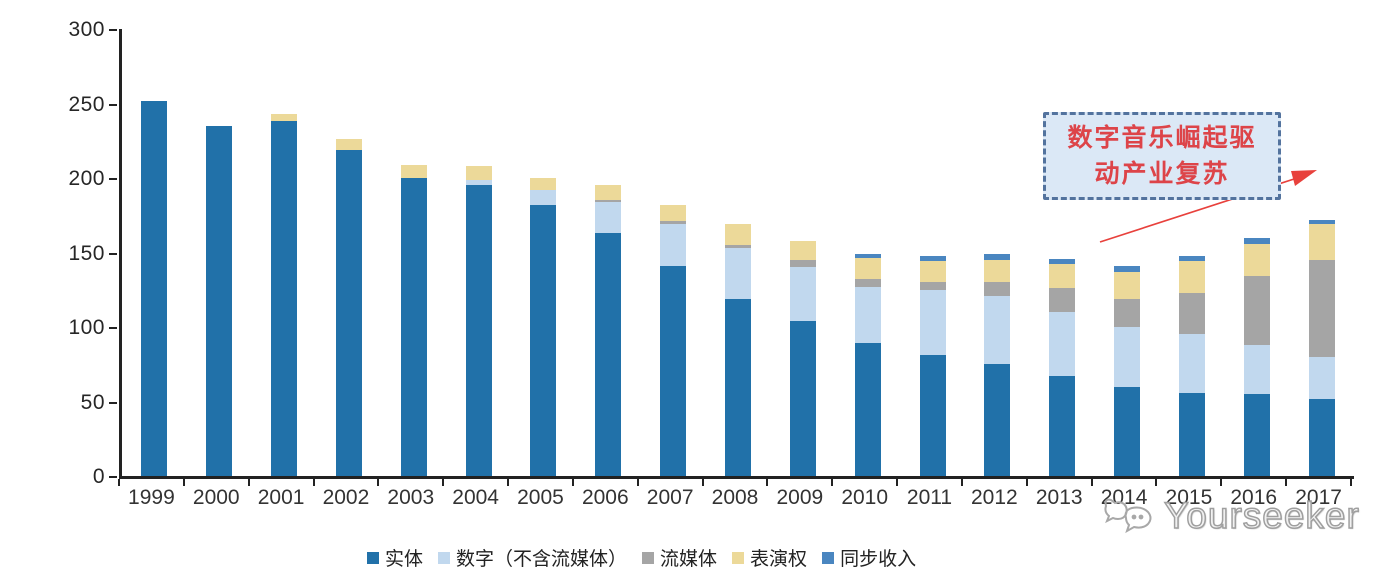  I want to click on y-axis-label: 150, so click(86, 253).